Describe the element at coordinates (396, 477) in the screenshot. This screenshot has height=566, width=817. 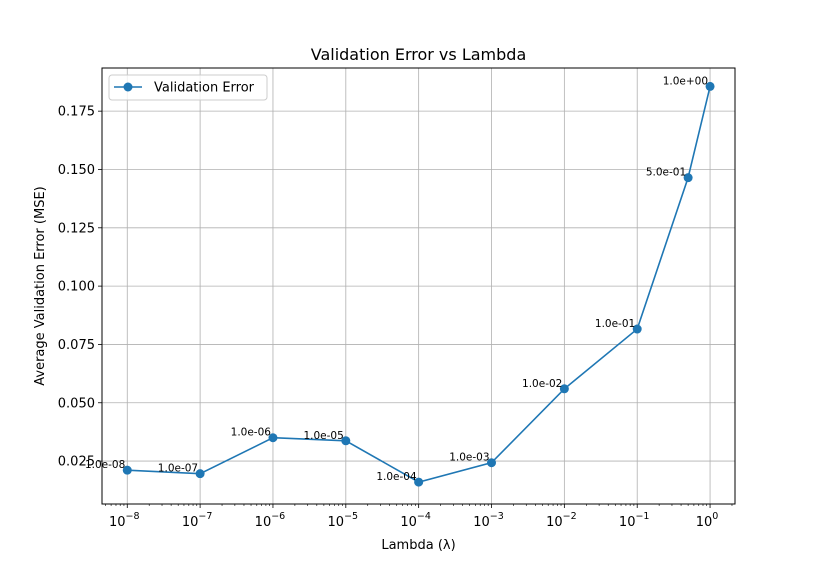
I see `point-label: 1.0e-04` at that location.